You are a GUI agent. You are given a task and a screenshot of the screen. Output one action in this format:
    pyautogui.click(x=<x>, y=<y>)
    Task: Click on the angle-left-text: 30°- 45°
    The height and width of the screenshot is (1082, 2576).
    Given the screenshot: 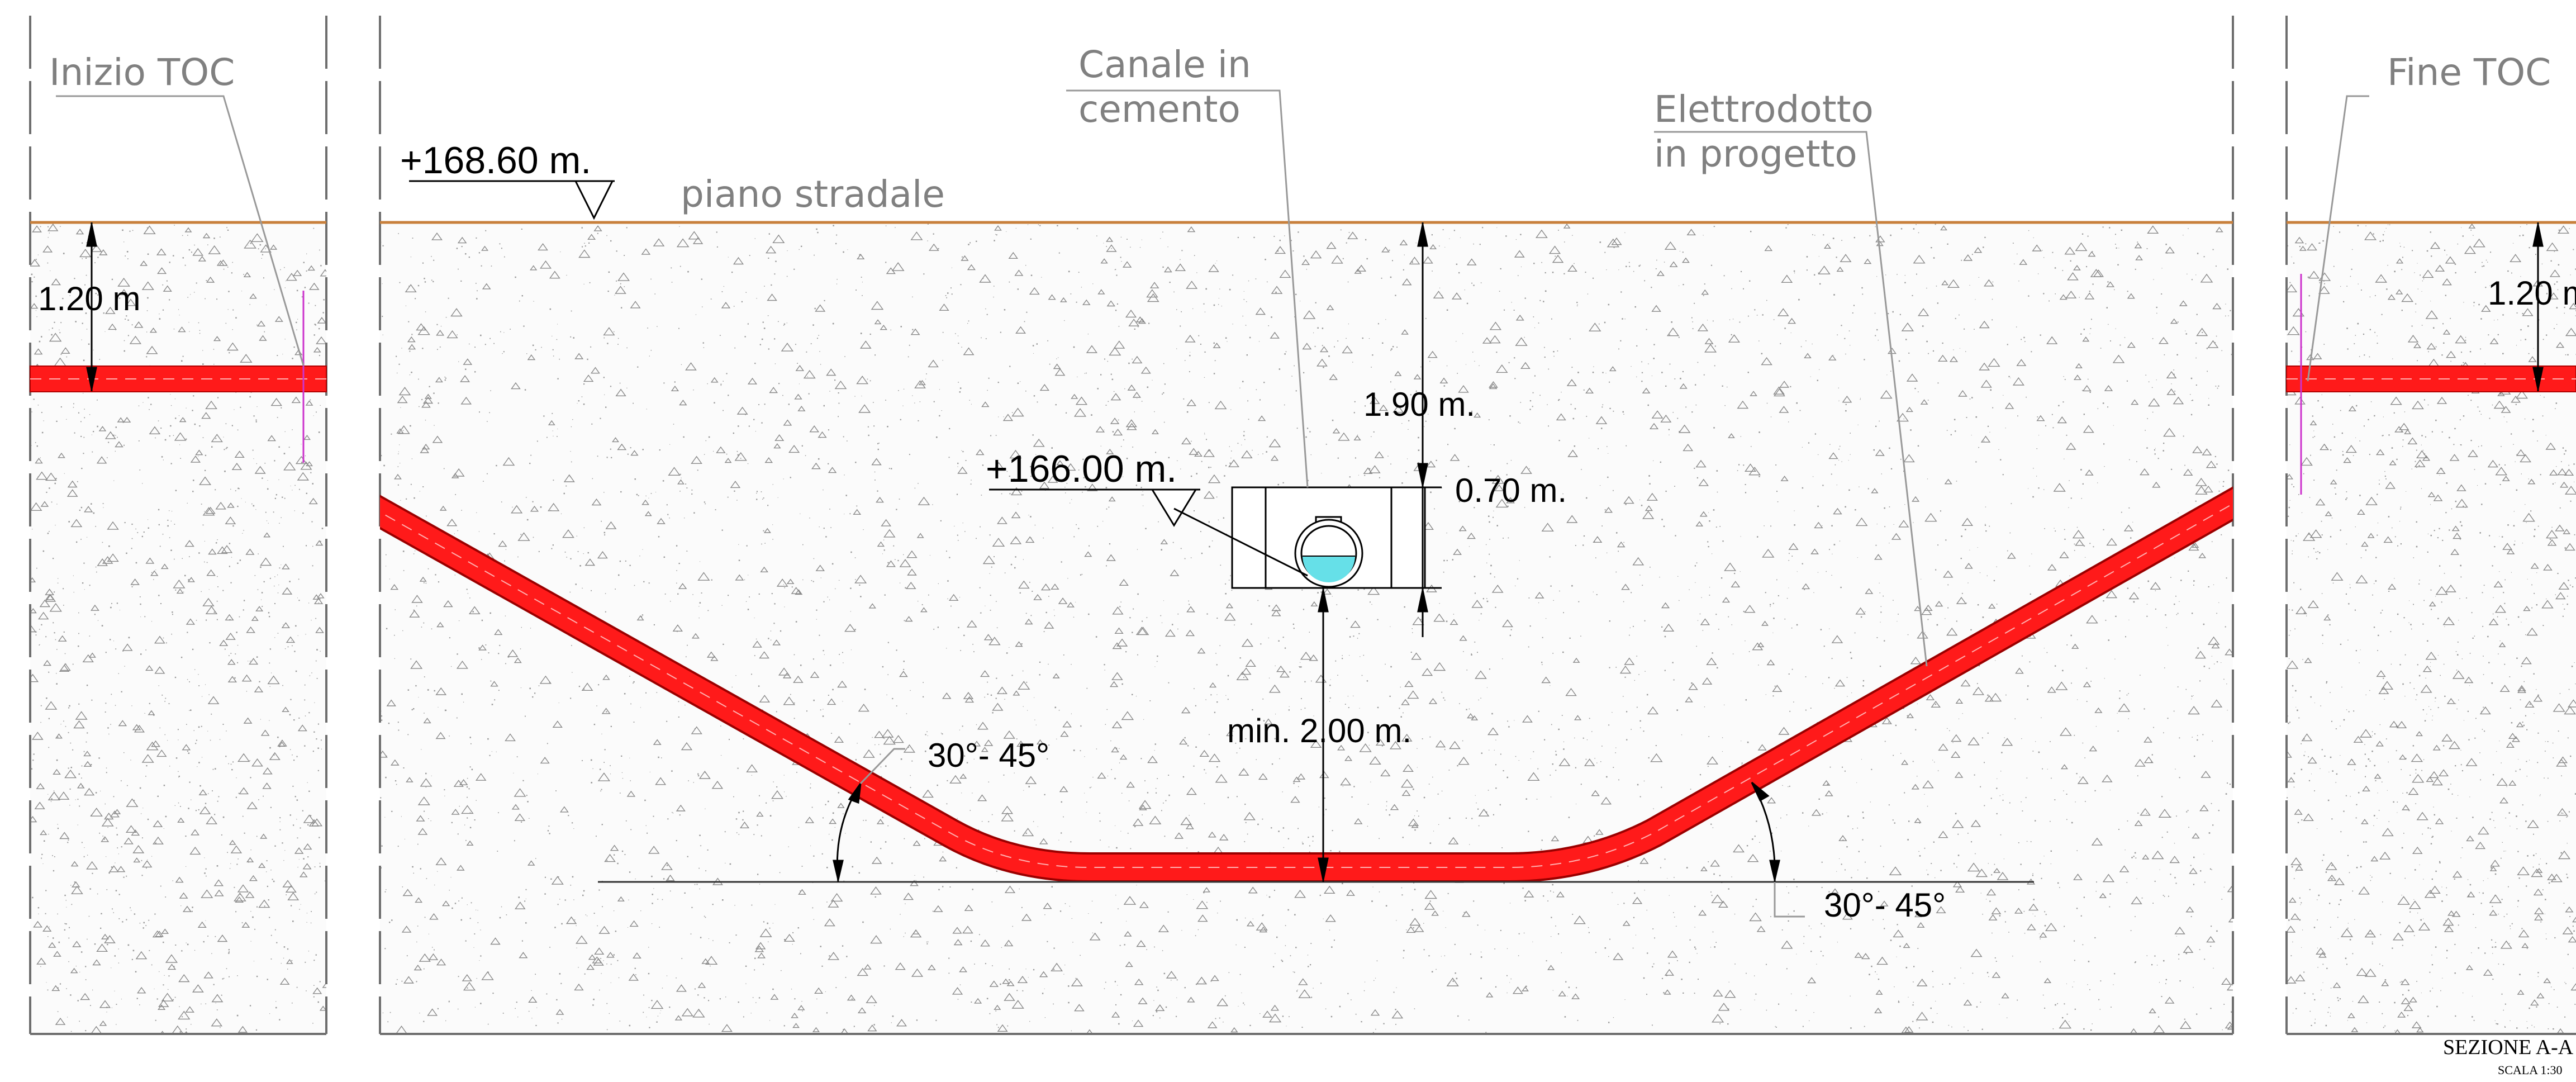 What is the action you would take?
    pyautogui.click(x=989, y=755)
    